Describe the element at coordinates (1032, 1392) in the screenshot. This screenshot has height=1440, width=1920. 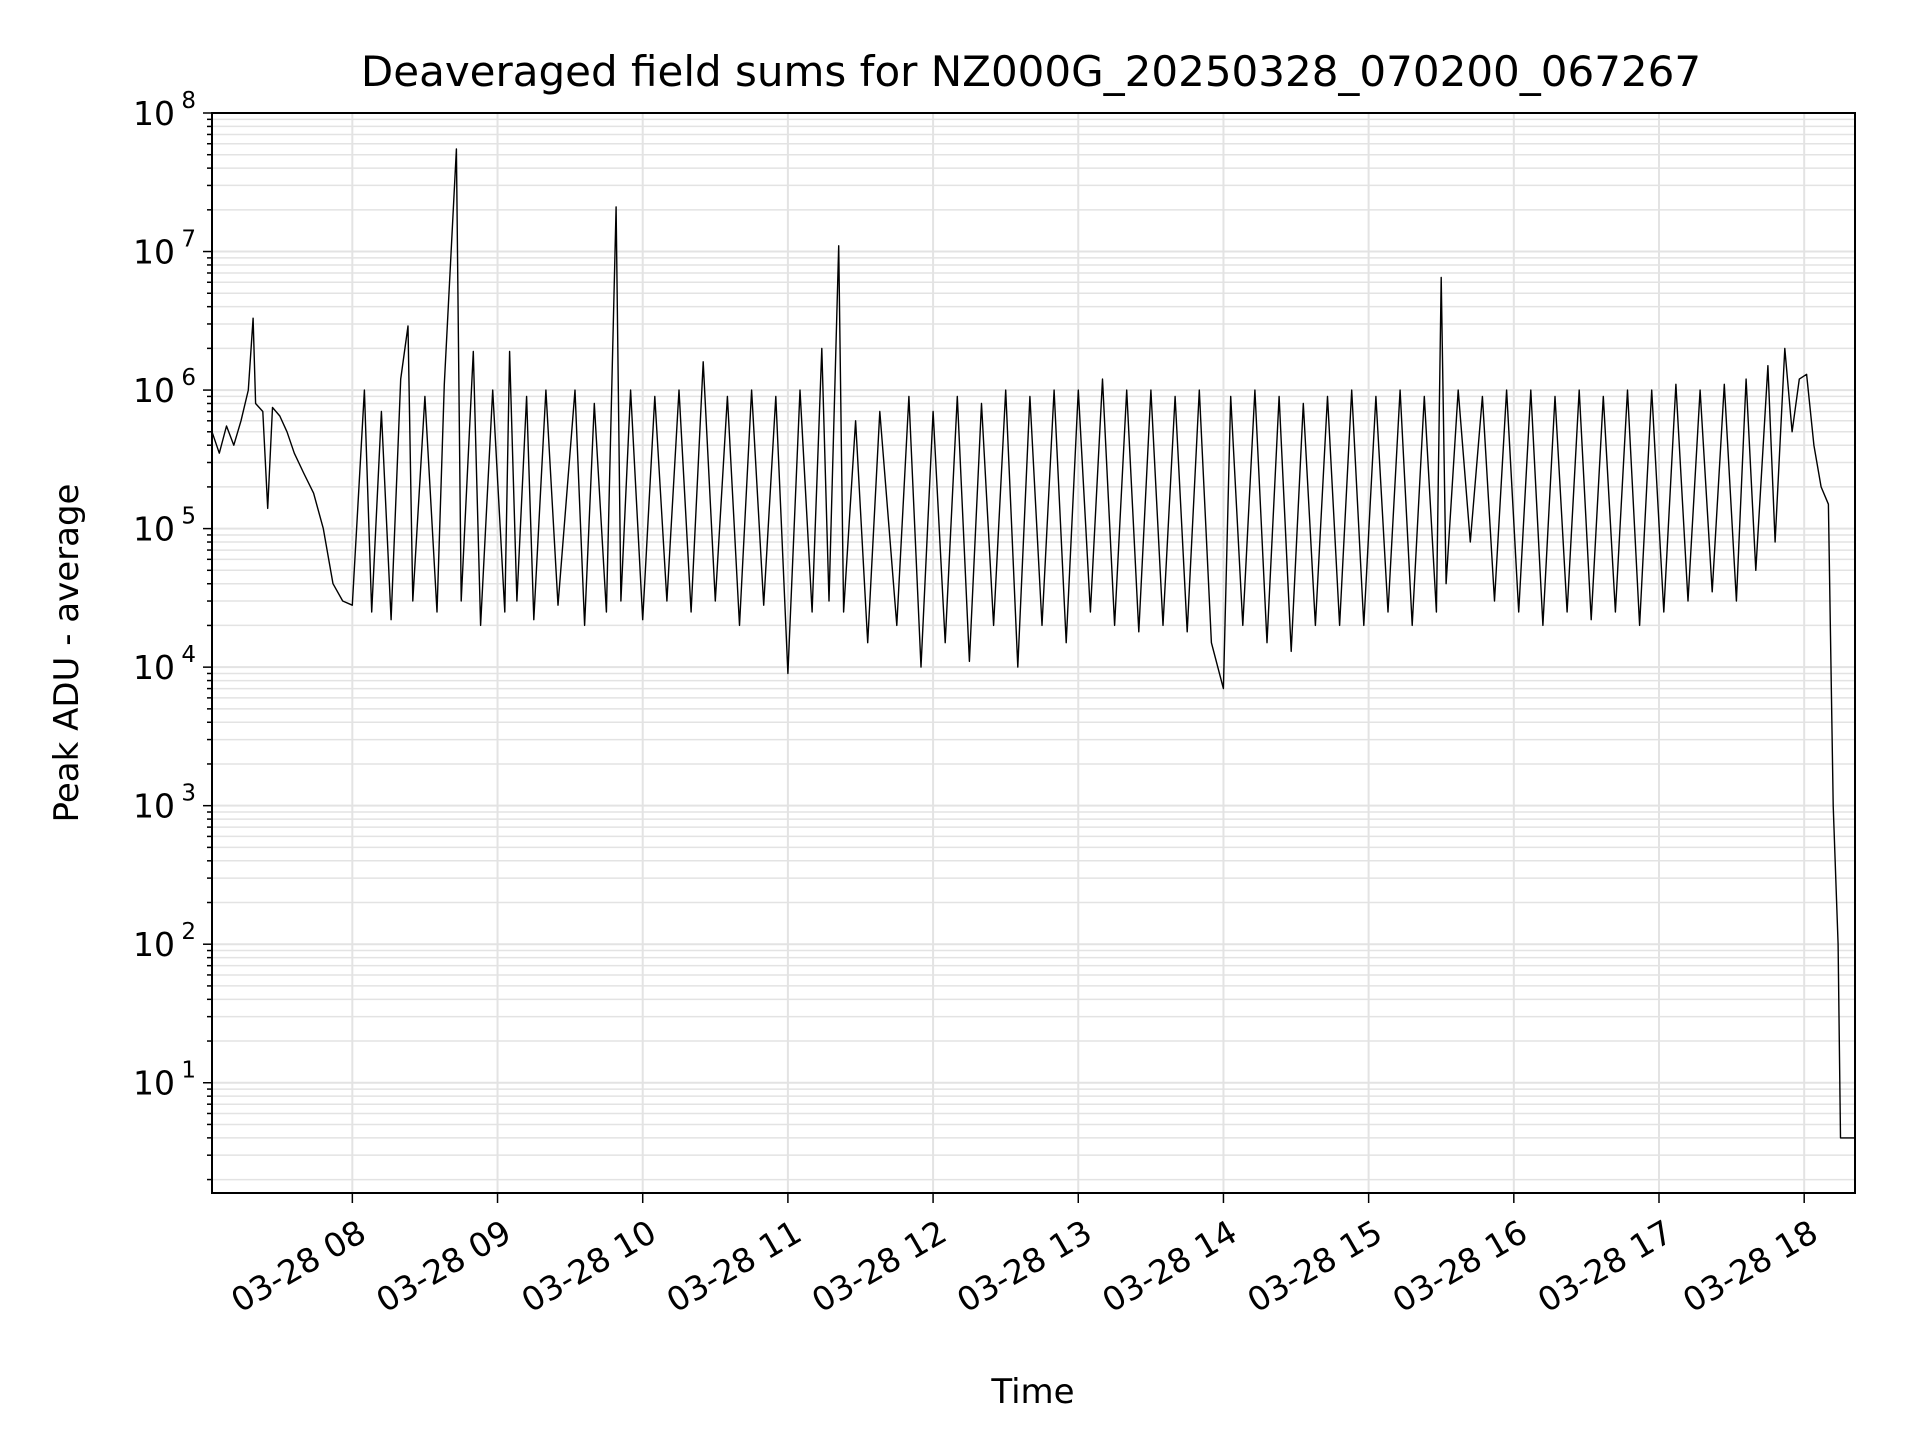
I see `x-axis-label: Time` at that location.